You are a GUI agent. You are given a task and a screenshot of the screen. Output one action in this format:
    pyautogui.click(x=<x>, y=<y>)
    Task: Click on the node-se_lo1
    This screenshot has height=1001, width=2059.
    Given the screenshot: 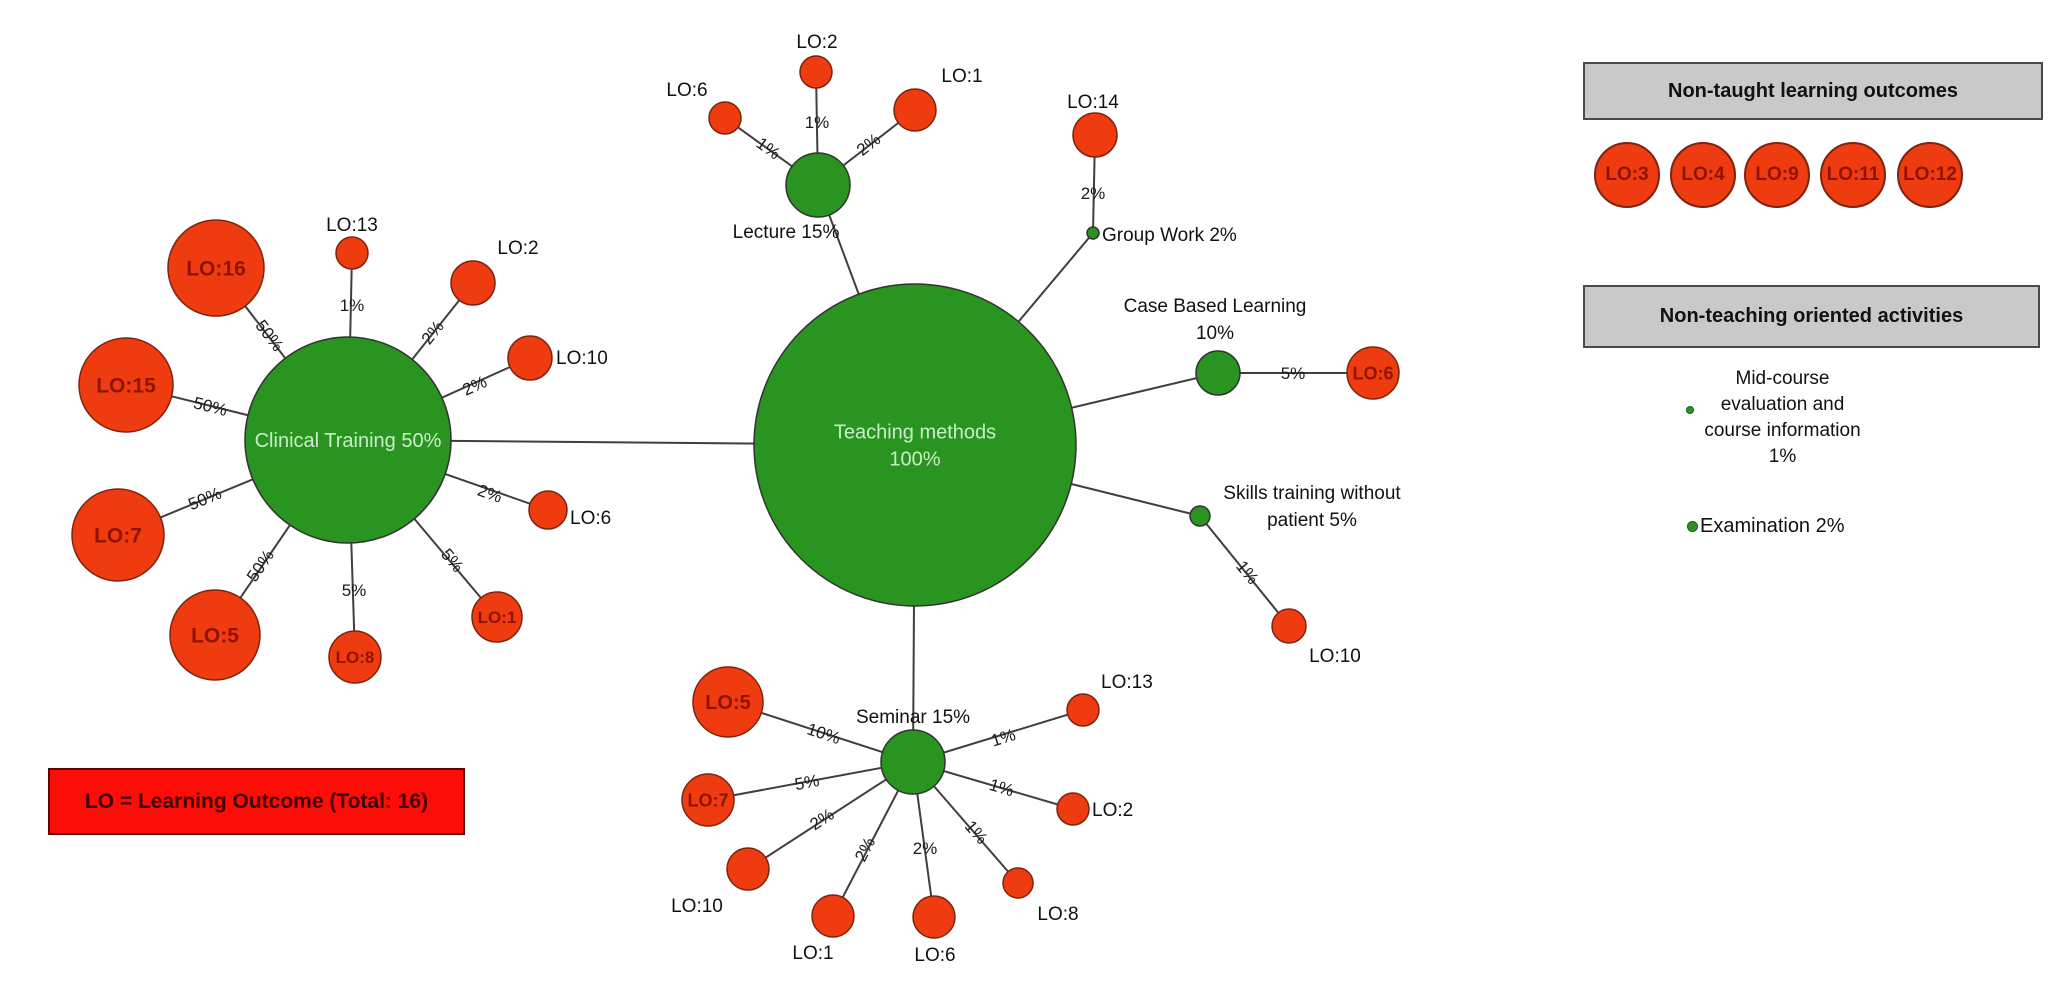 What is the action you would take?
    pyautogui.click(x=833, y=916)
    